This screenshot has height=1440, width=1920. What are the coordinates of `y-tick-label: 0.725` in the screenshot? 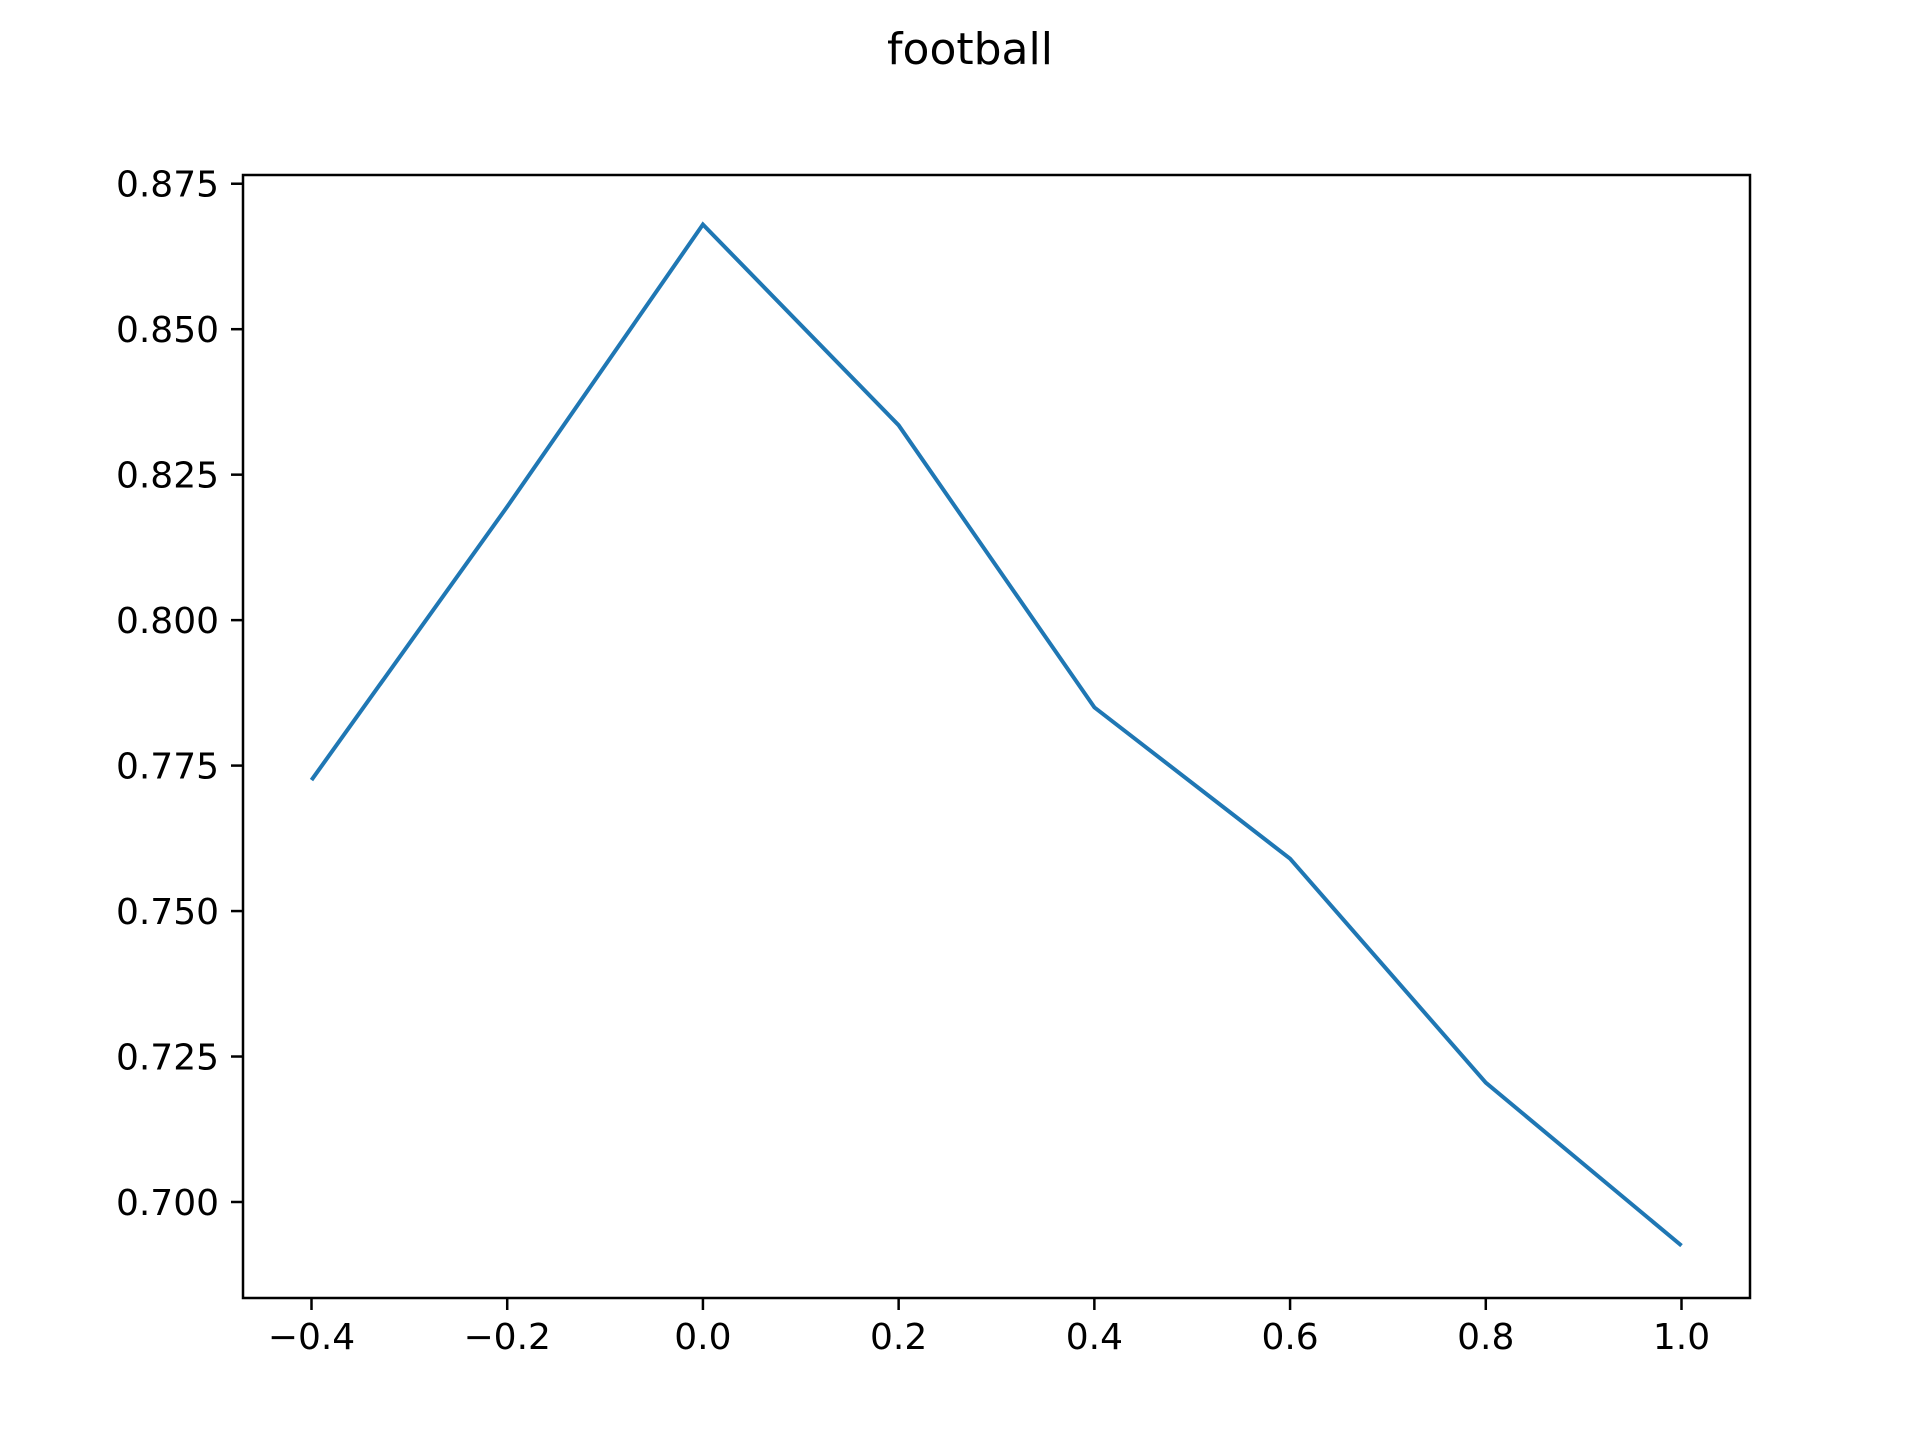 It's located at (167, 1058).